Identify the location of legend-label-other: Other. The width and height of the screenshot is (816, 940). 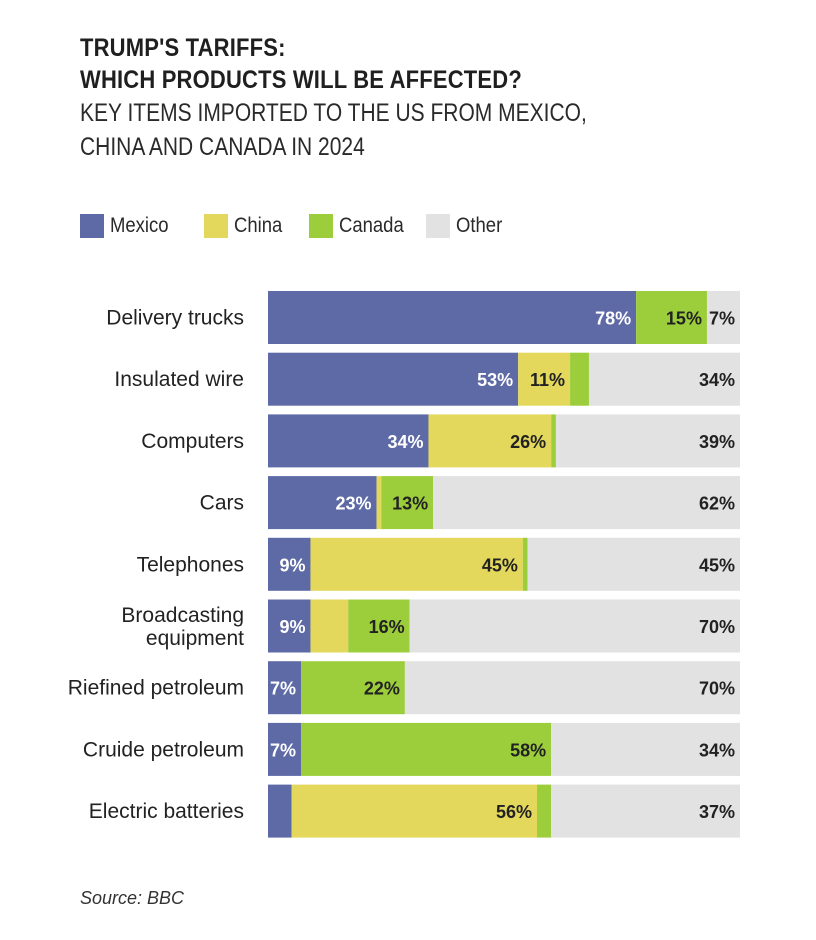
(479, 225).